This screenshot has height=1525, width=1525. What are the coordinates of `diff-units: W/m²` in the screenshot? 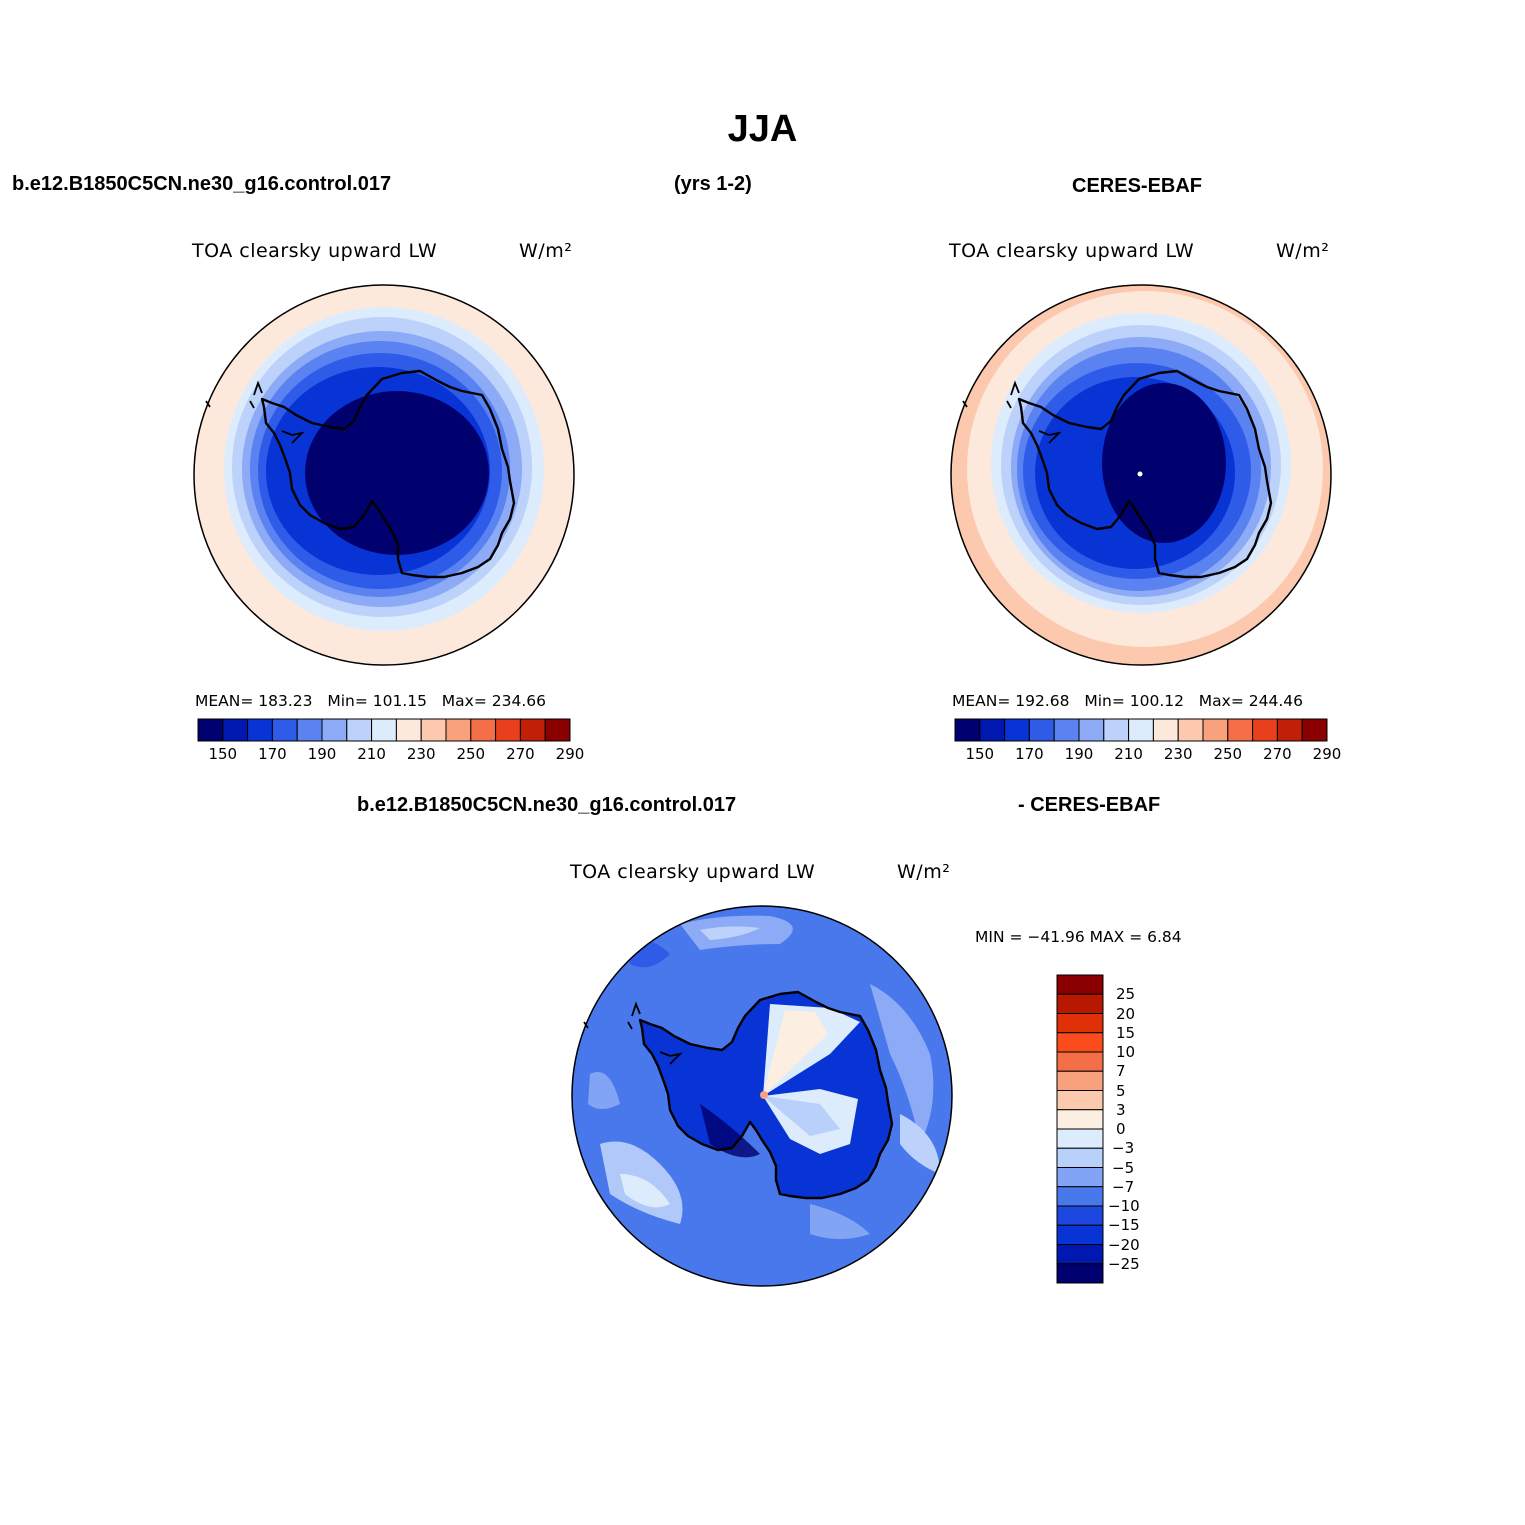 It's located at (924, 872).